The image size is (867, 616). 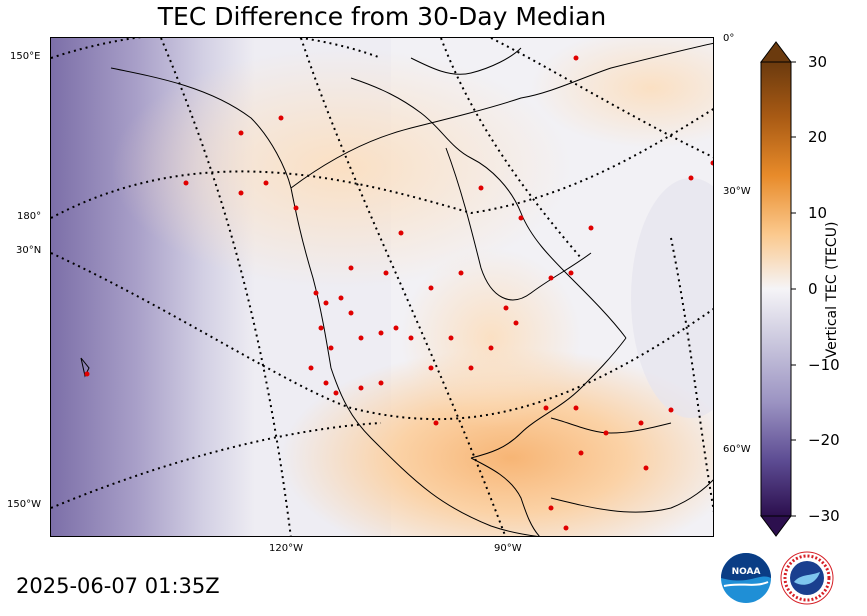 I want to click on nws-logo, so click(x=807, y=578).